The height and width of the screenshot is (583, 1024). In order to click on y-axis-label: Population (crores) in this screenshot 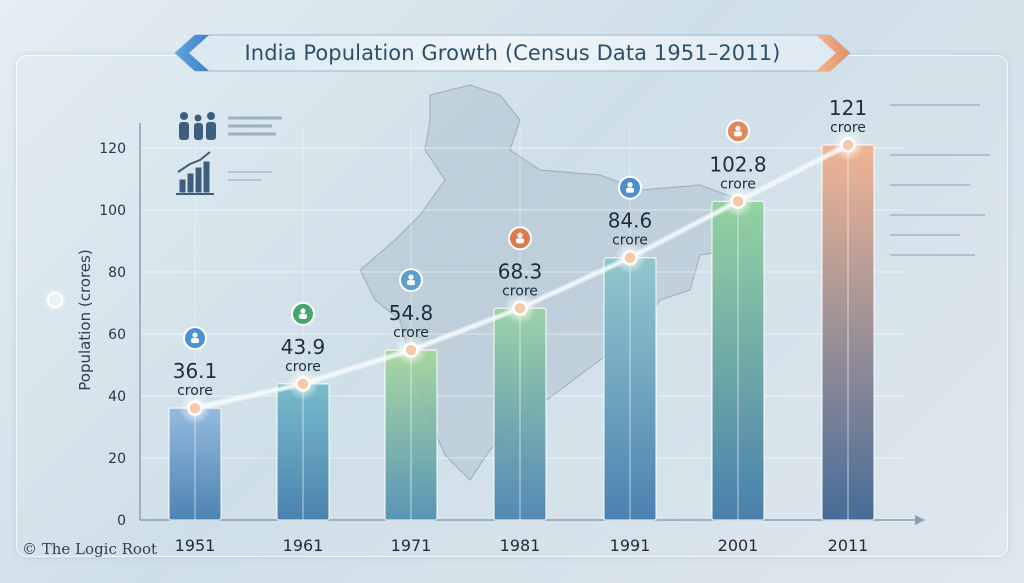, I will do `click(85, 319)`.